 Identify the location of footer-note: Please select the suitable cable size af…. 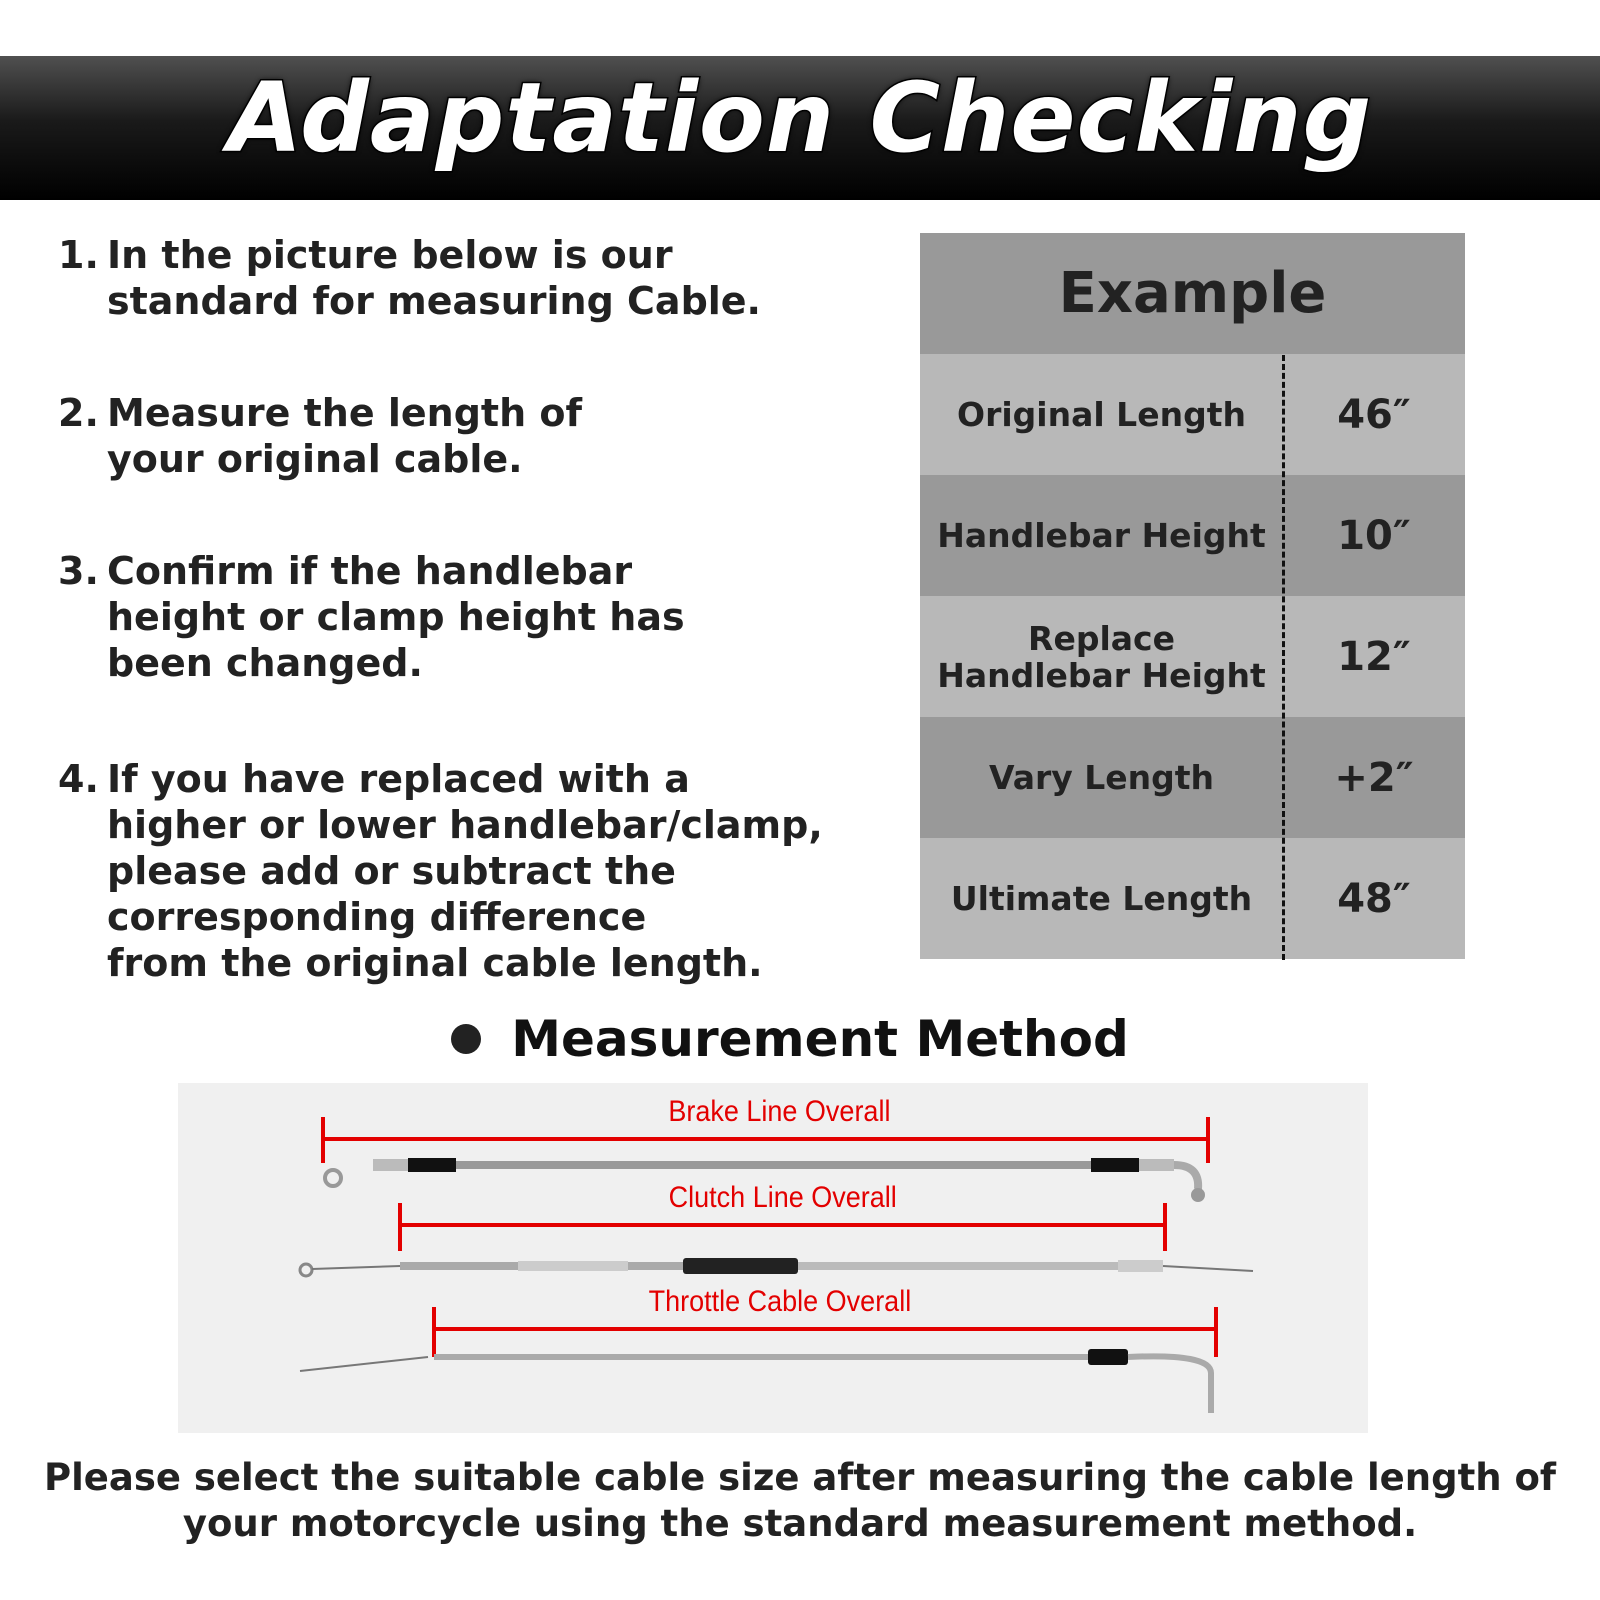
(800, 1500).